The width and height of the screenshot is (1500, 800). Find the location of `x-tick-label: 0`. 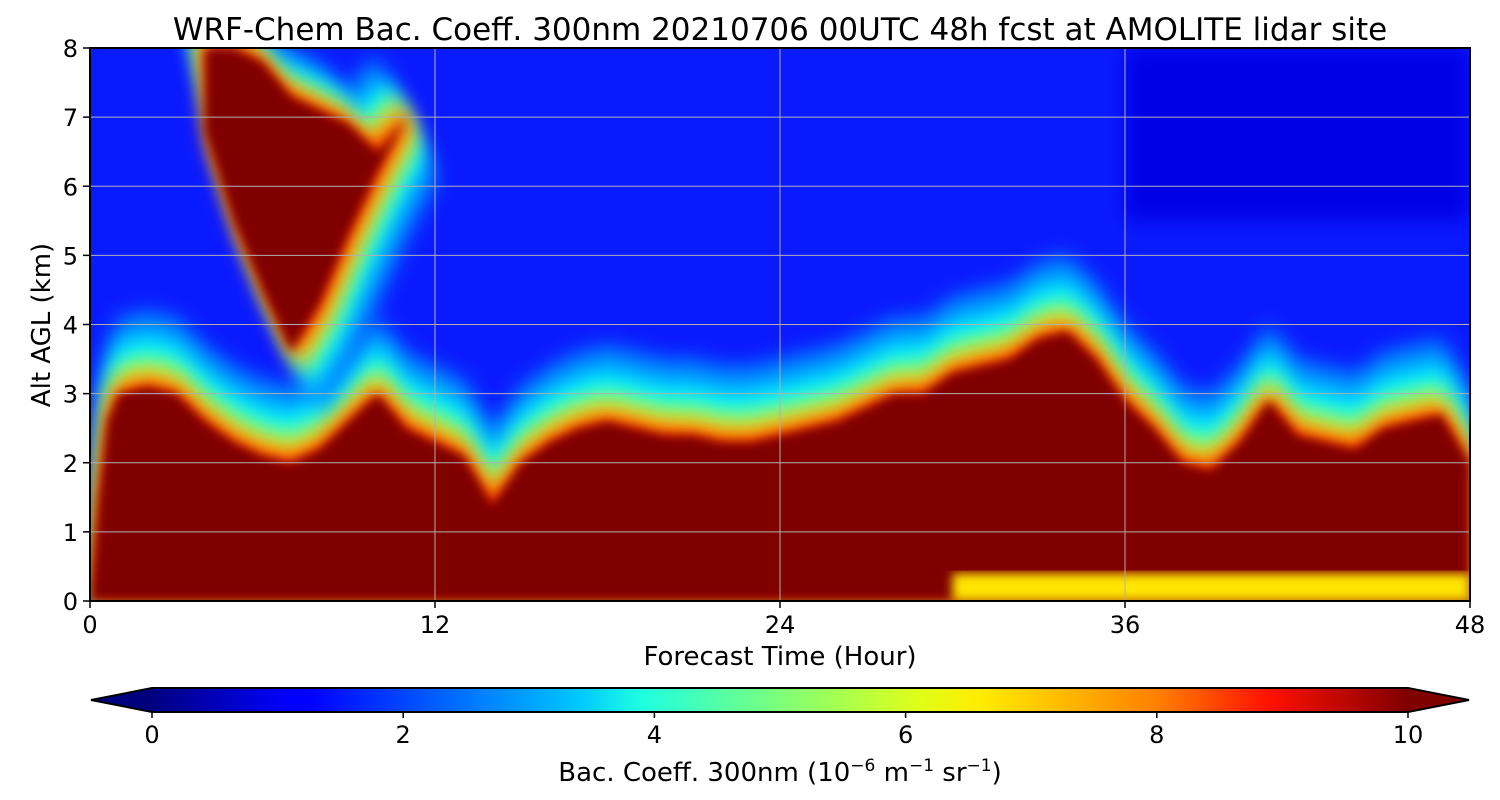

x-tick-label: 0 is located at coordinates (89, 625).